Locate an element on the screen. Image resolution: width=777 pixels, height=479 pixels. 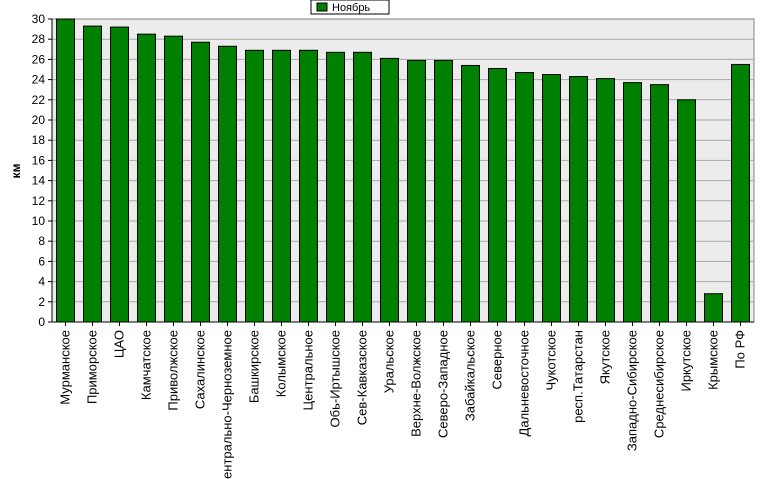
y-axis-label: км is located at coordinates (16, 170).